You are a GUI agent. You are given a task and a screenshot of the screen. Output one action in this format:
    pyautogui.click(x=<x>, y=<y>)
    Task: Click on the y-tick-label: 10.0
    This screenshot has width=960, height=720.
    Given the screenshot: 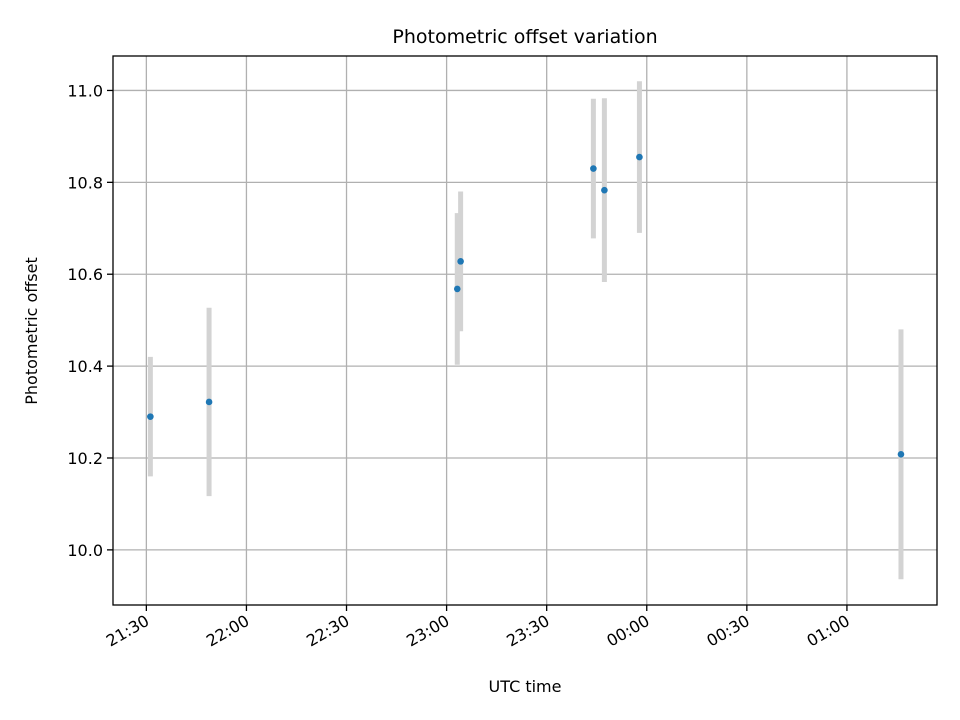 What is the action you would take?
    pyautogui.click(x=85, y=550)
    